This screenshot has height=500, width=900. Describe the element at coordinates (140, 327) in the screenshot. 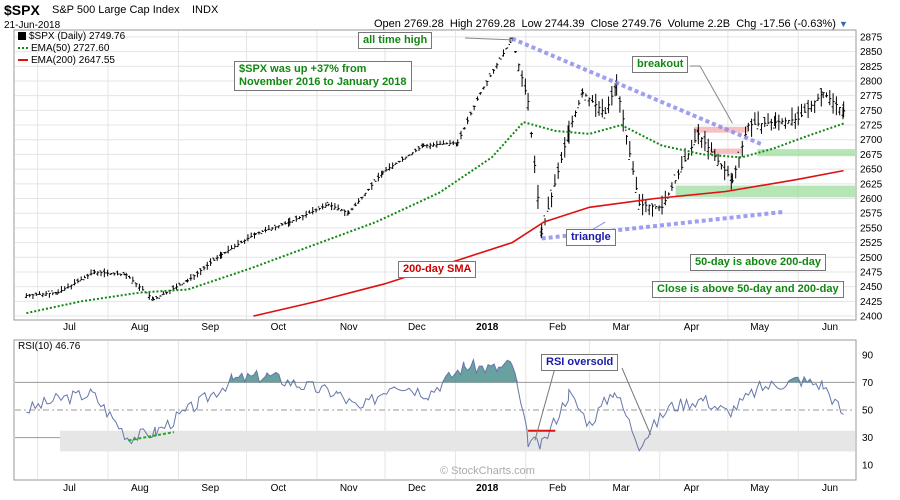

I see `price-x-tick-label: Aug` at that location.